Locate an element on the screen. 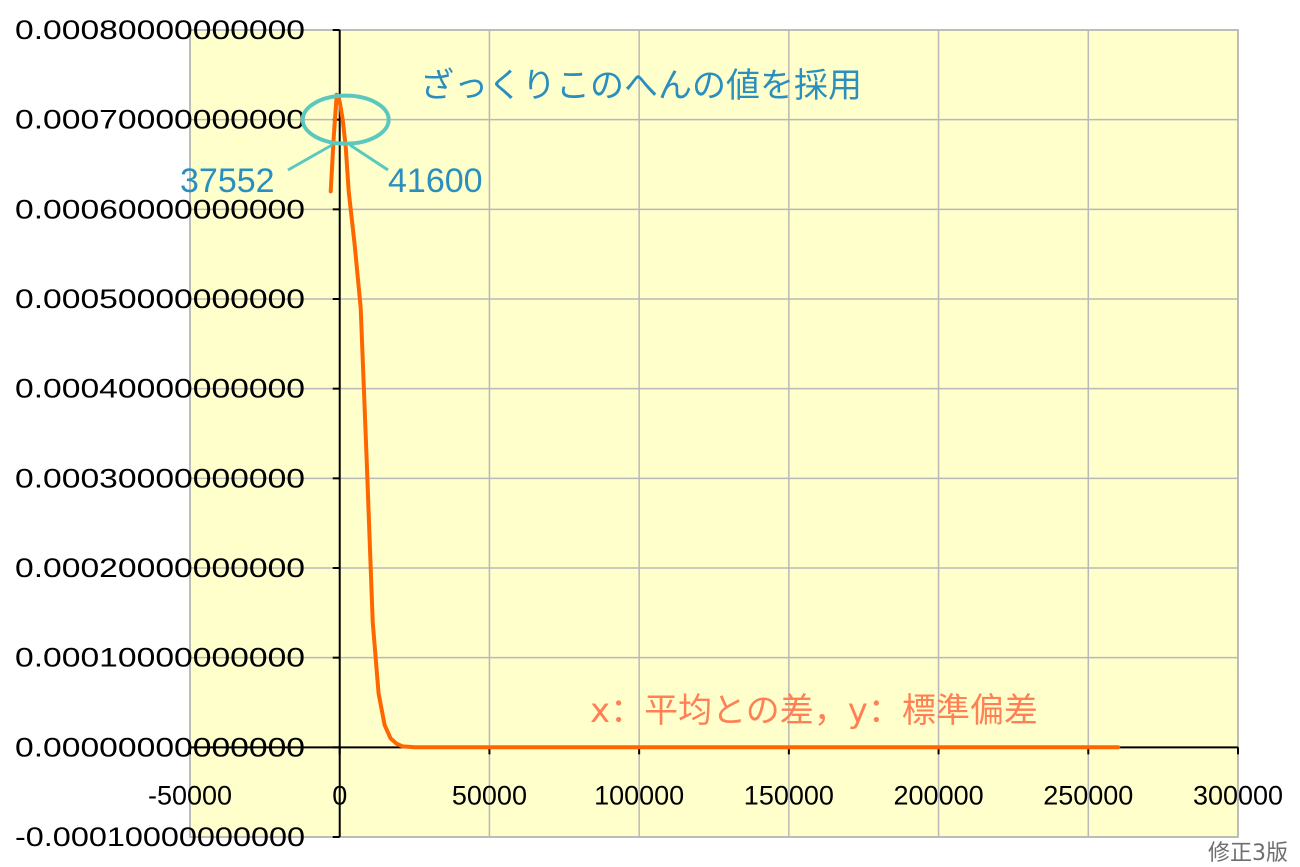  y-tick-label-6: 0.00050000000000 is located at coordinates (160, 299).